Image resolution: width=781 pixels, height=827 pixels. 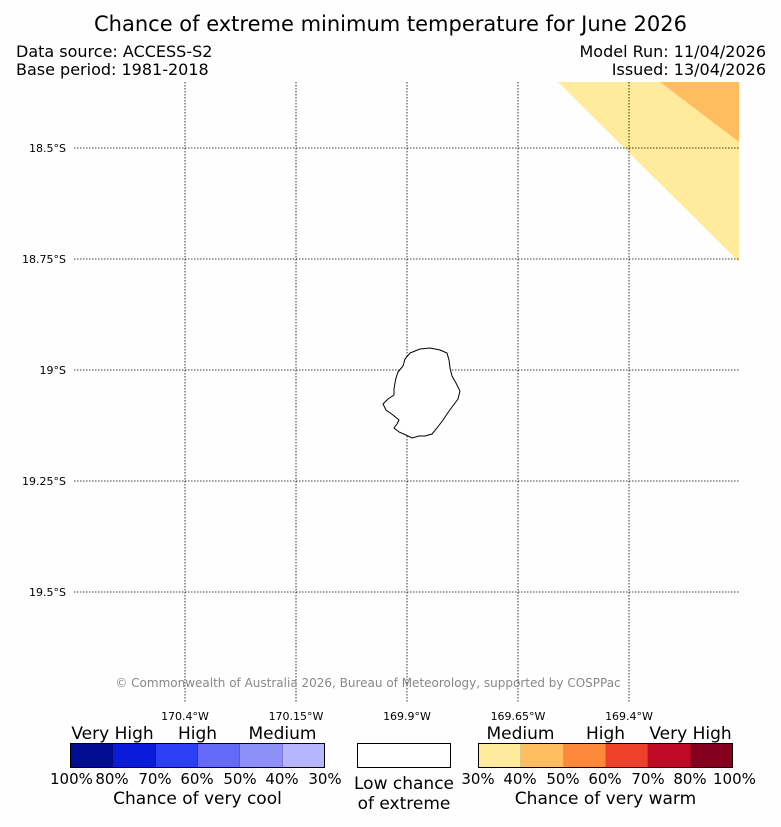 What do you see at coordinates (197, 799) in the screenshot?
I see `cool-legend-title: Chance of very cool` at bounding box center [197, 799].